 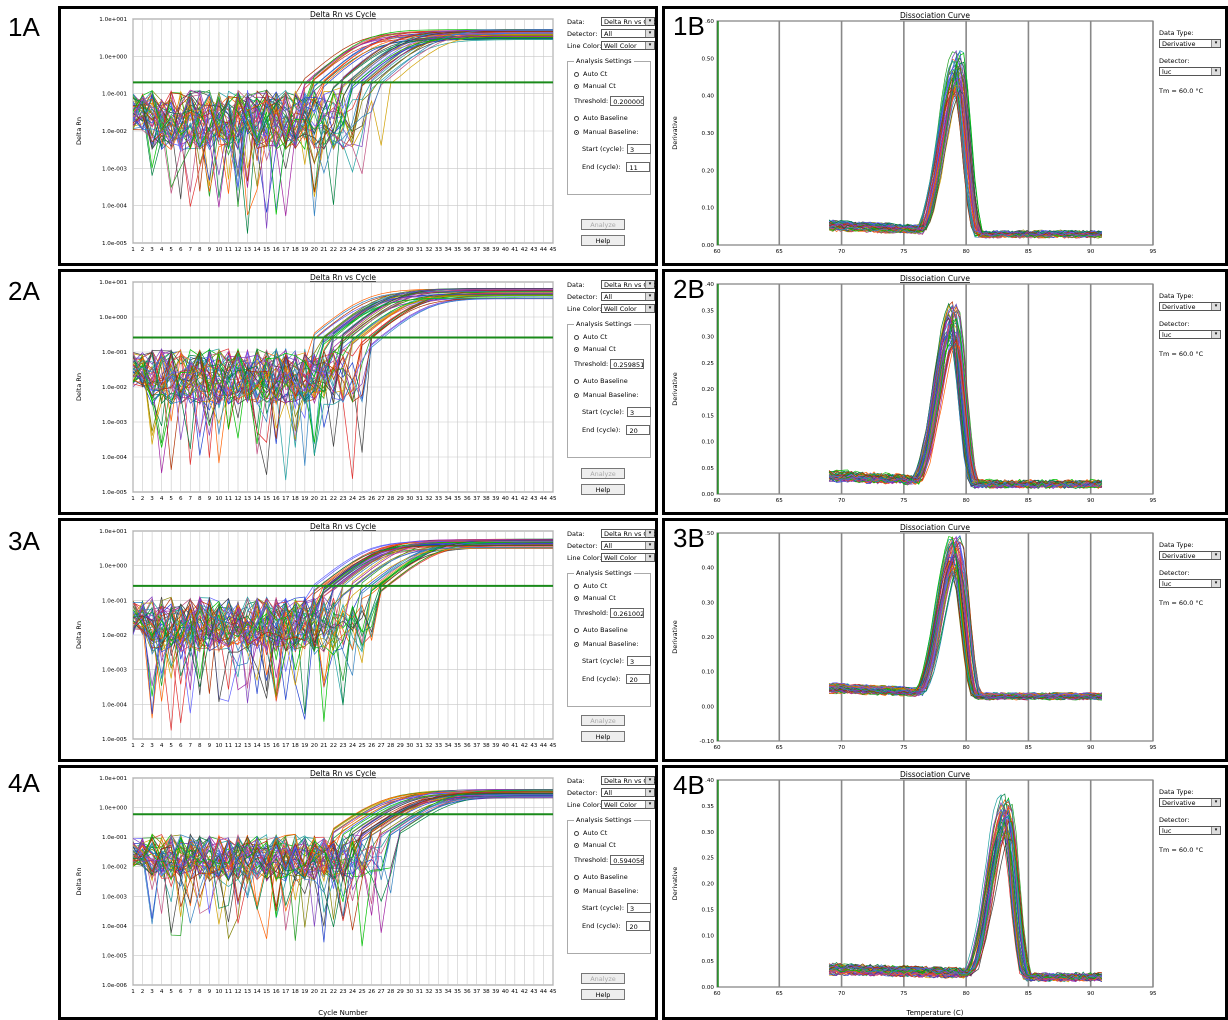 What do you see at coordinates (627, 364) in the screenshot?
I see `threshold-input: 0.2598519` at bounding box center [627, 364].